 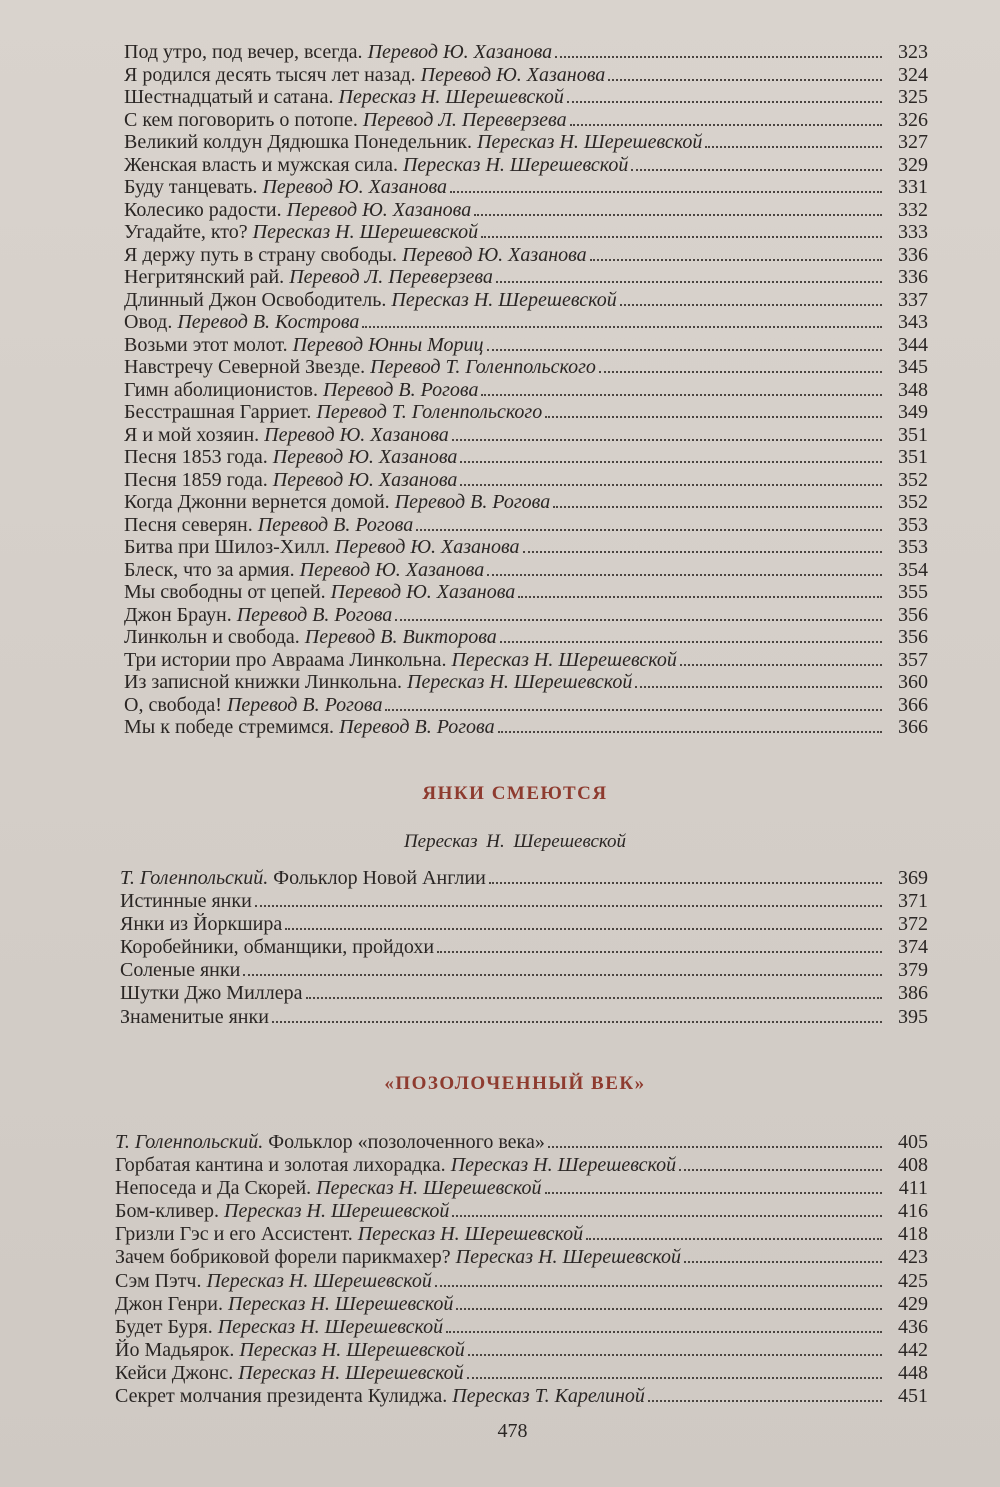 I want to click on entry-title: Великий колдун Дядюшка Понедельник., so click(x=298, y=142).